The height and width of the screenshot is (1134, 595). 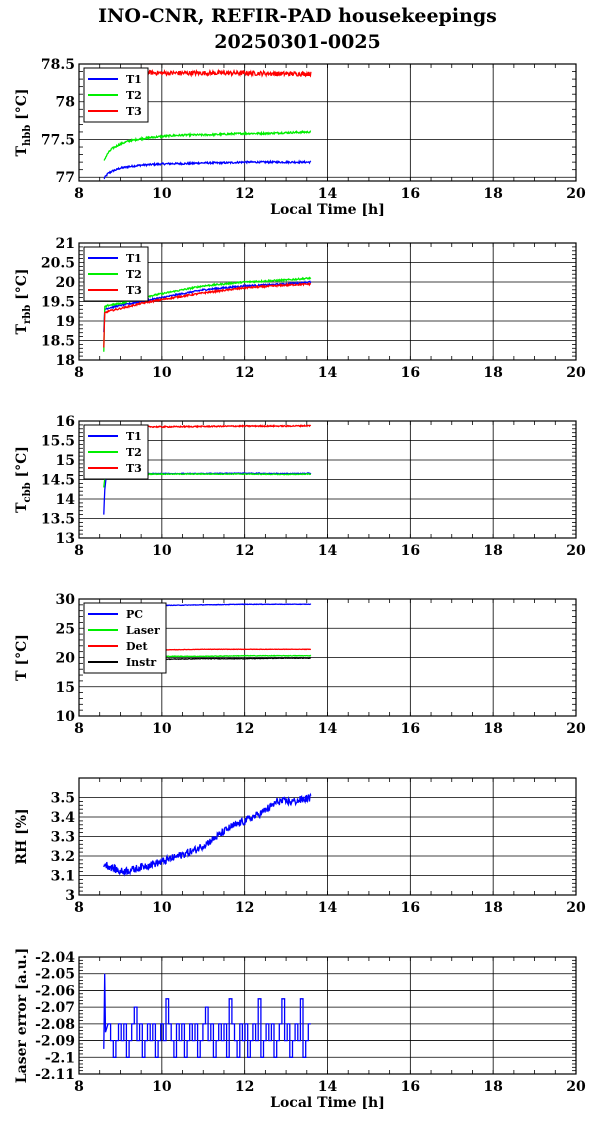 What do you see at coordinates (55, 975) in the screenshot?
I see `y-tick-label: -2.05` at bounding box center [55, 975].